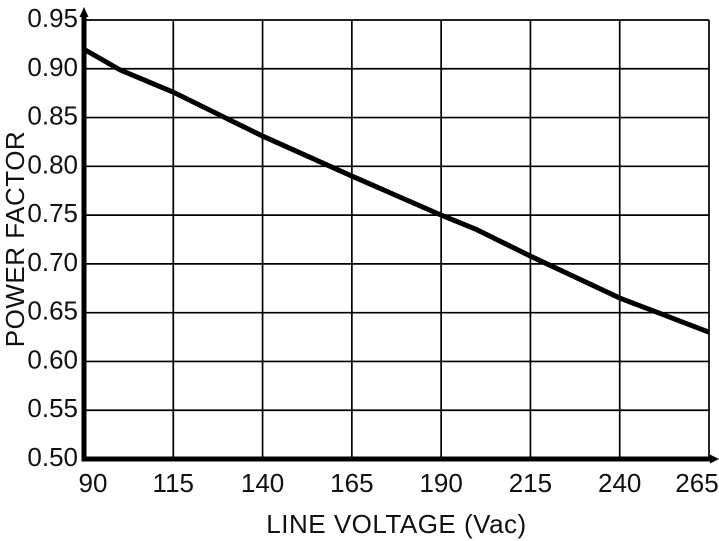 The width and height of the screenshot is (719, 541). I want to click on x-tick-label: 140, so click(262, 483).